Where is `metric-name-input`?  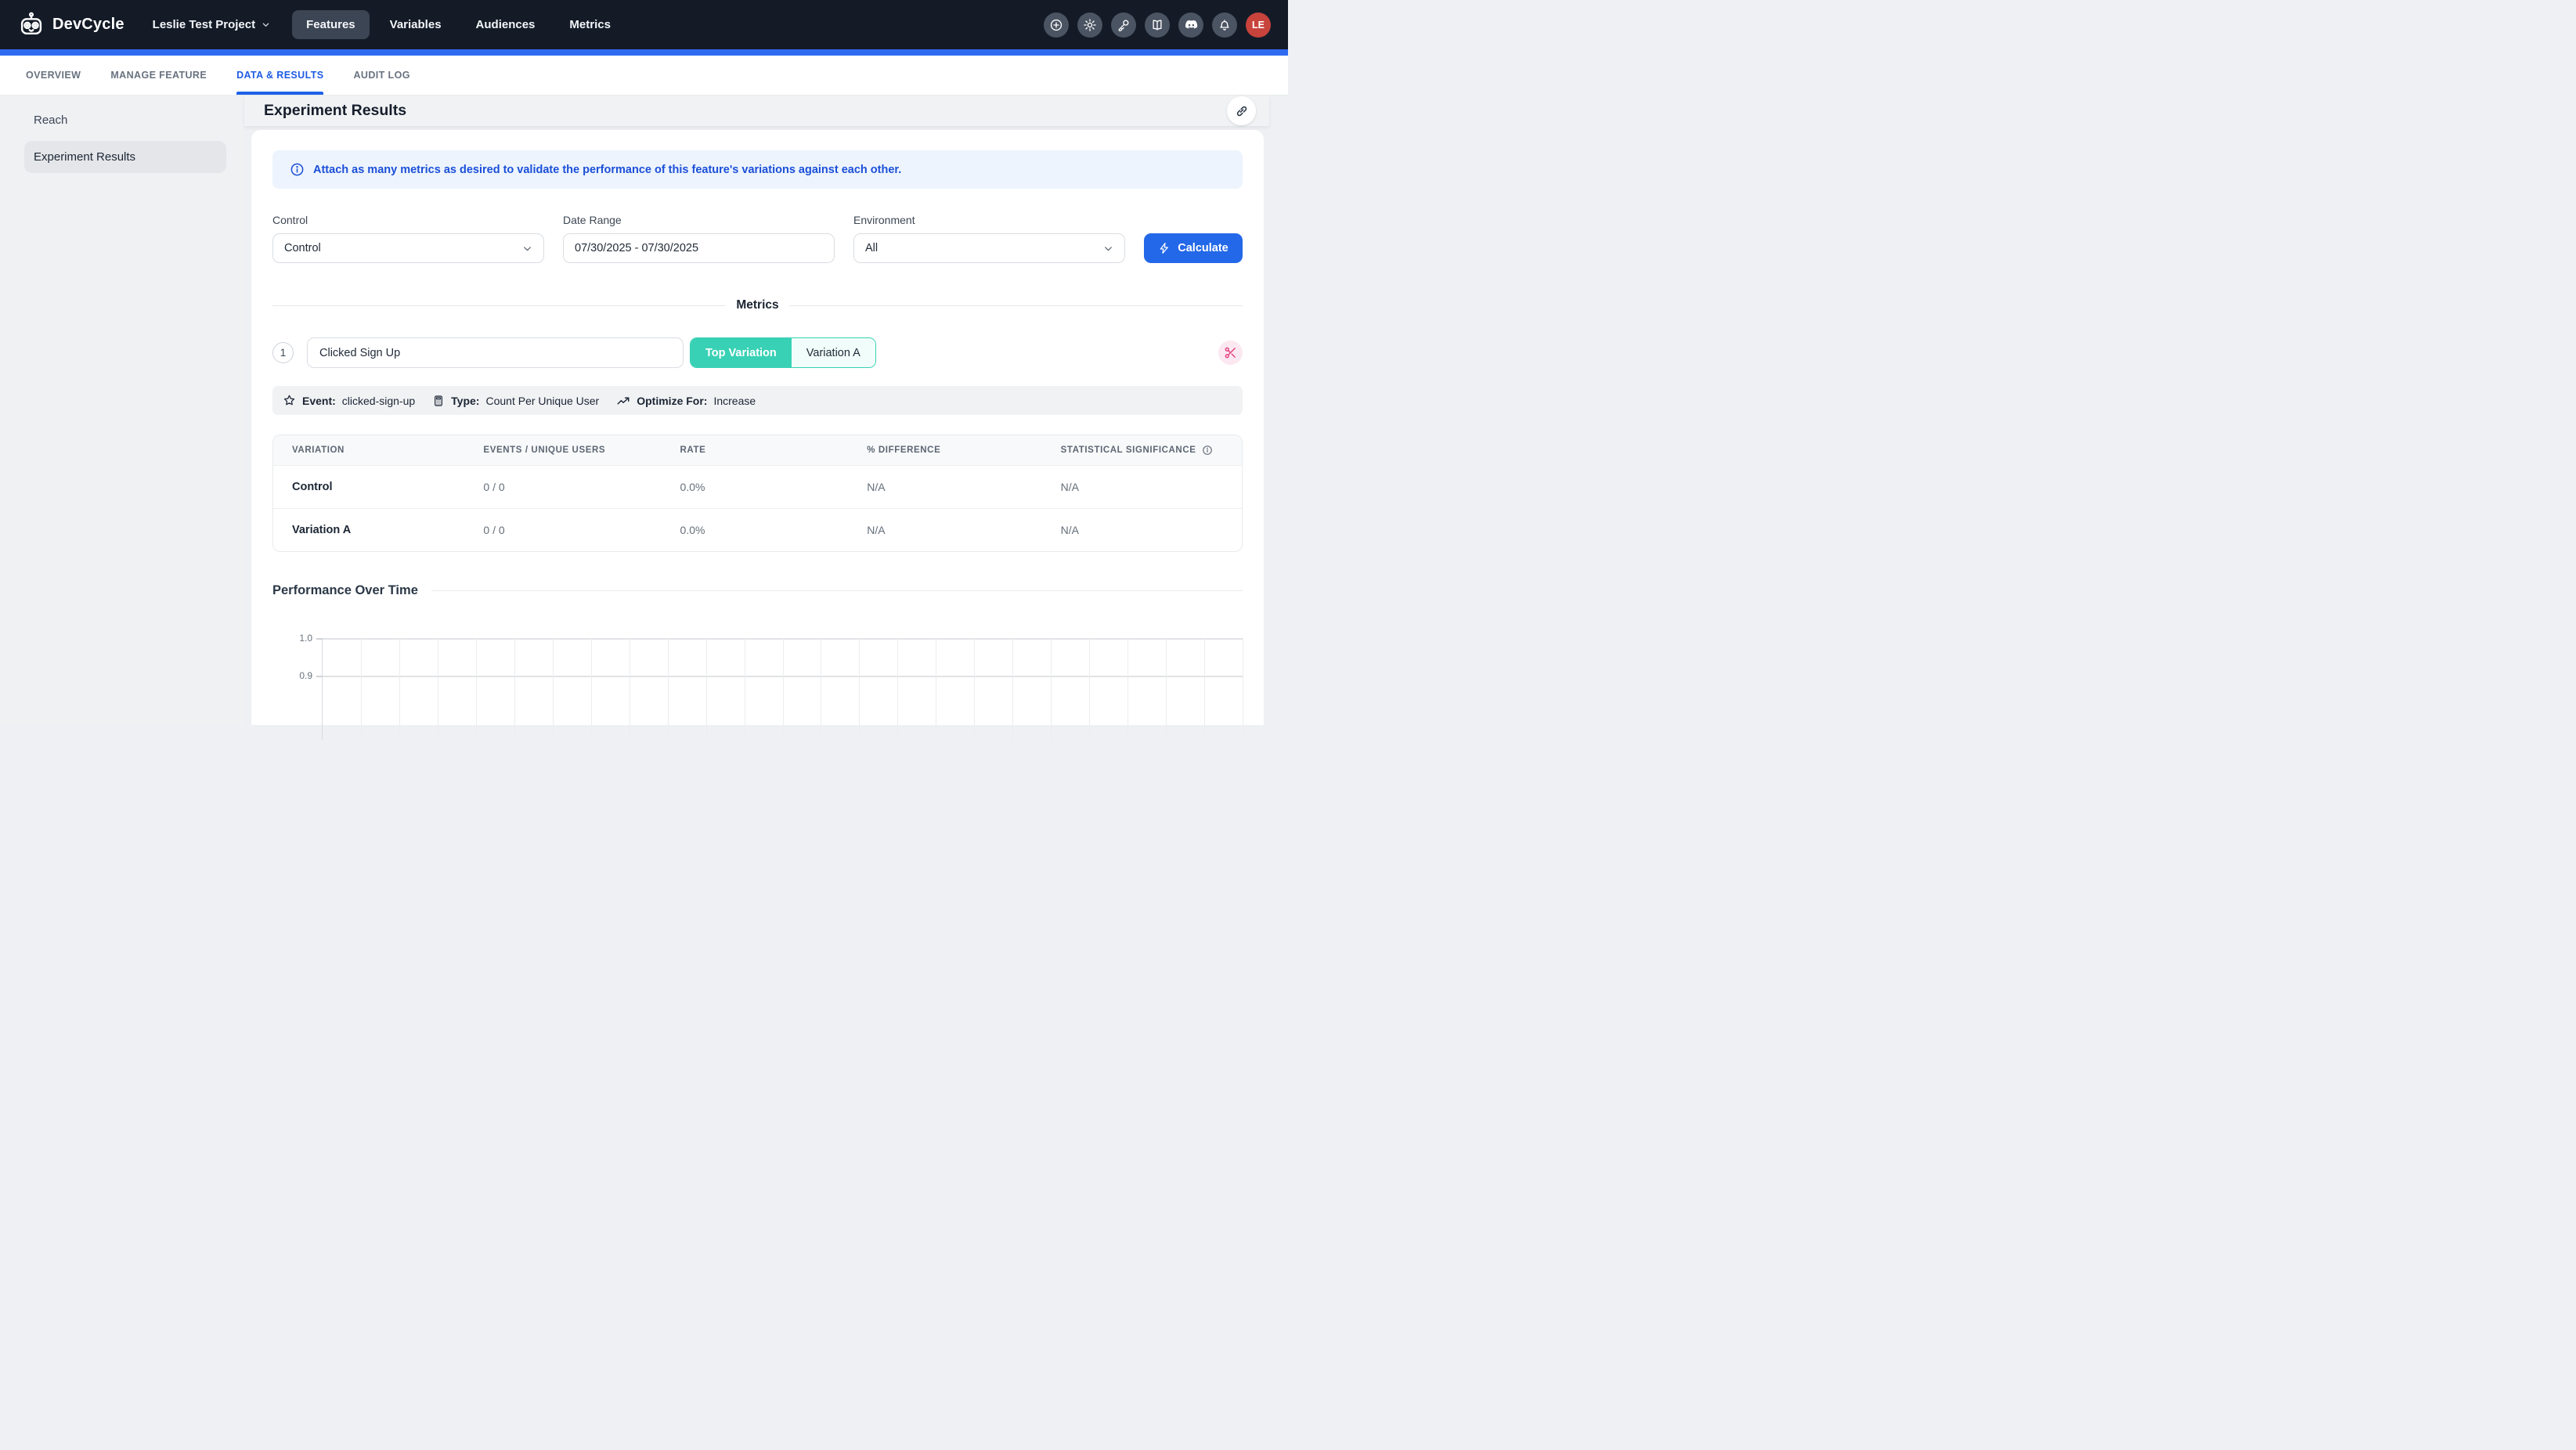
metric-name-input is located at coordinates (495, 352).